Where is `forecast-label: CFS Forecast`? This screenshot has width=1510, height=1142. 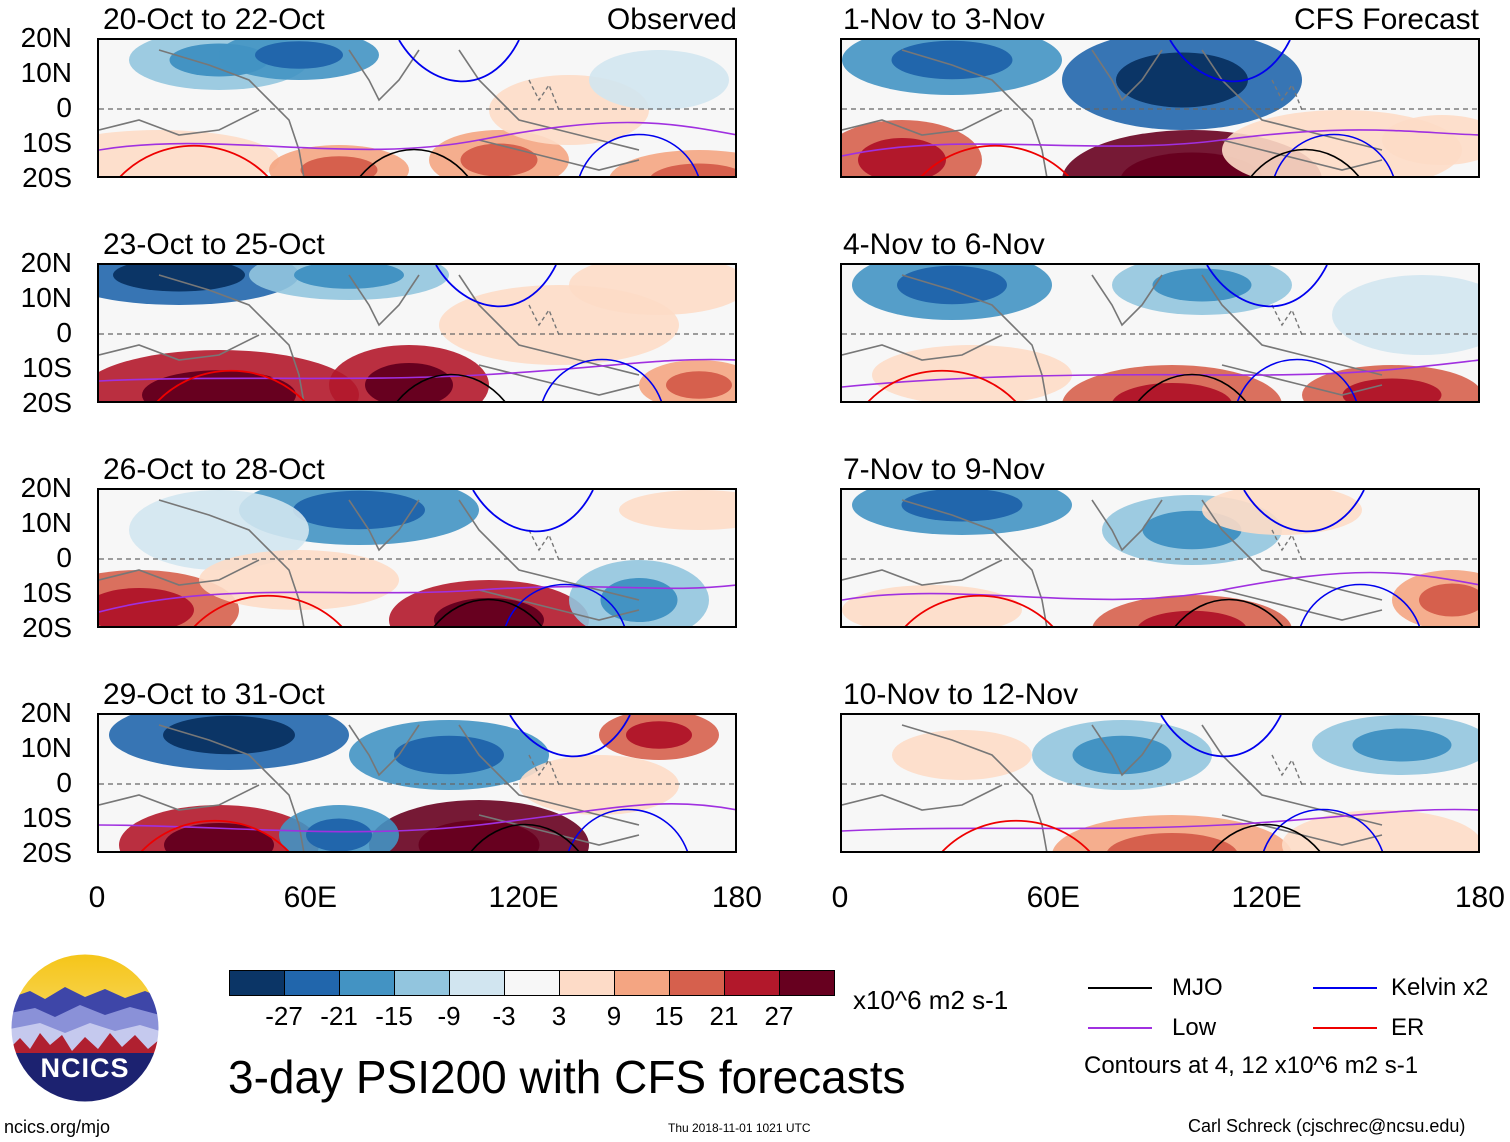 forecast-label: CFS Forecast is located at coordinates (1386, 19).